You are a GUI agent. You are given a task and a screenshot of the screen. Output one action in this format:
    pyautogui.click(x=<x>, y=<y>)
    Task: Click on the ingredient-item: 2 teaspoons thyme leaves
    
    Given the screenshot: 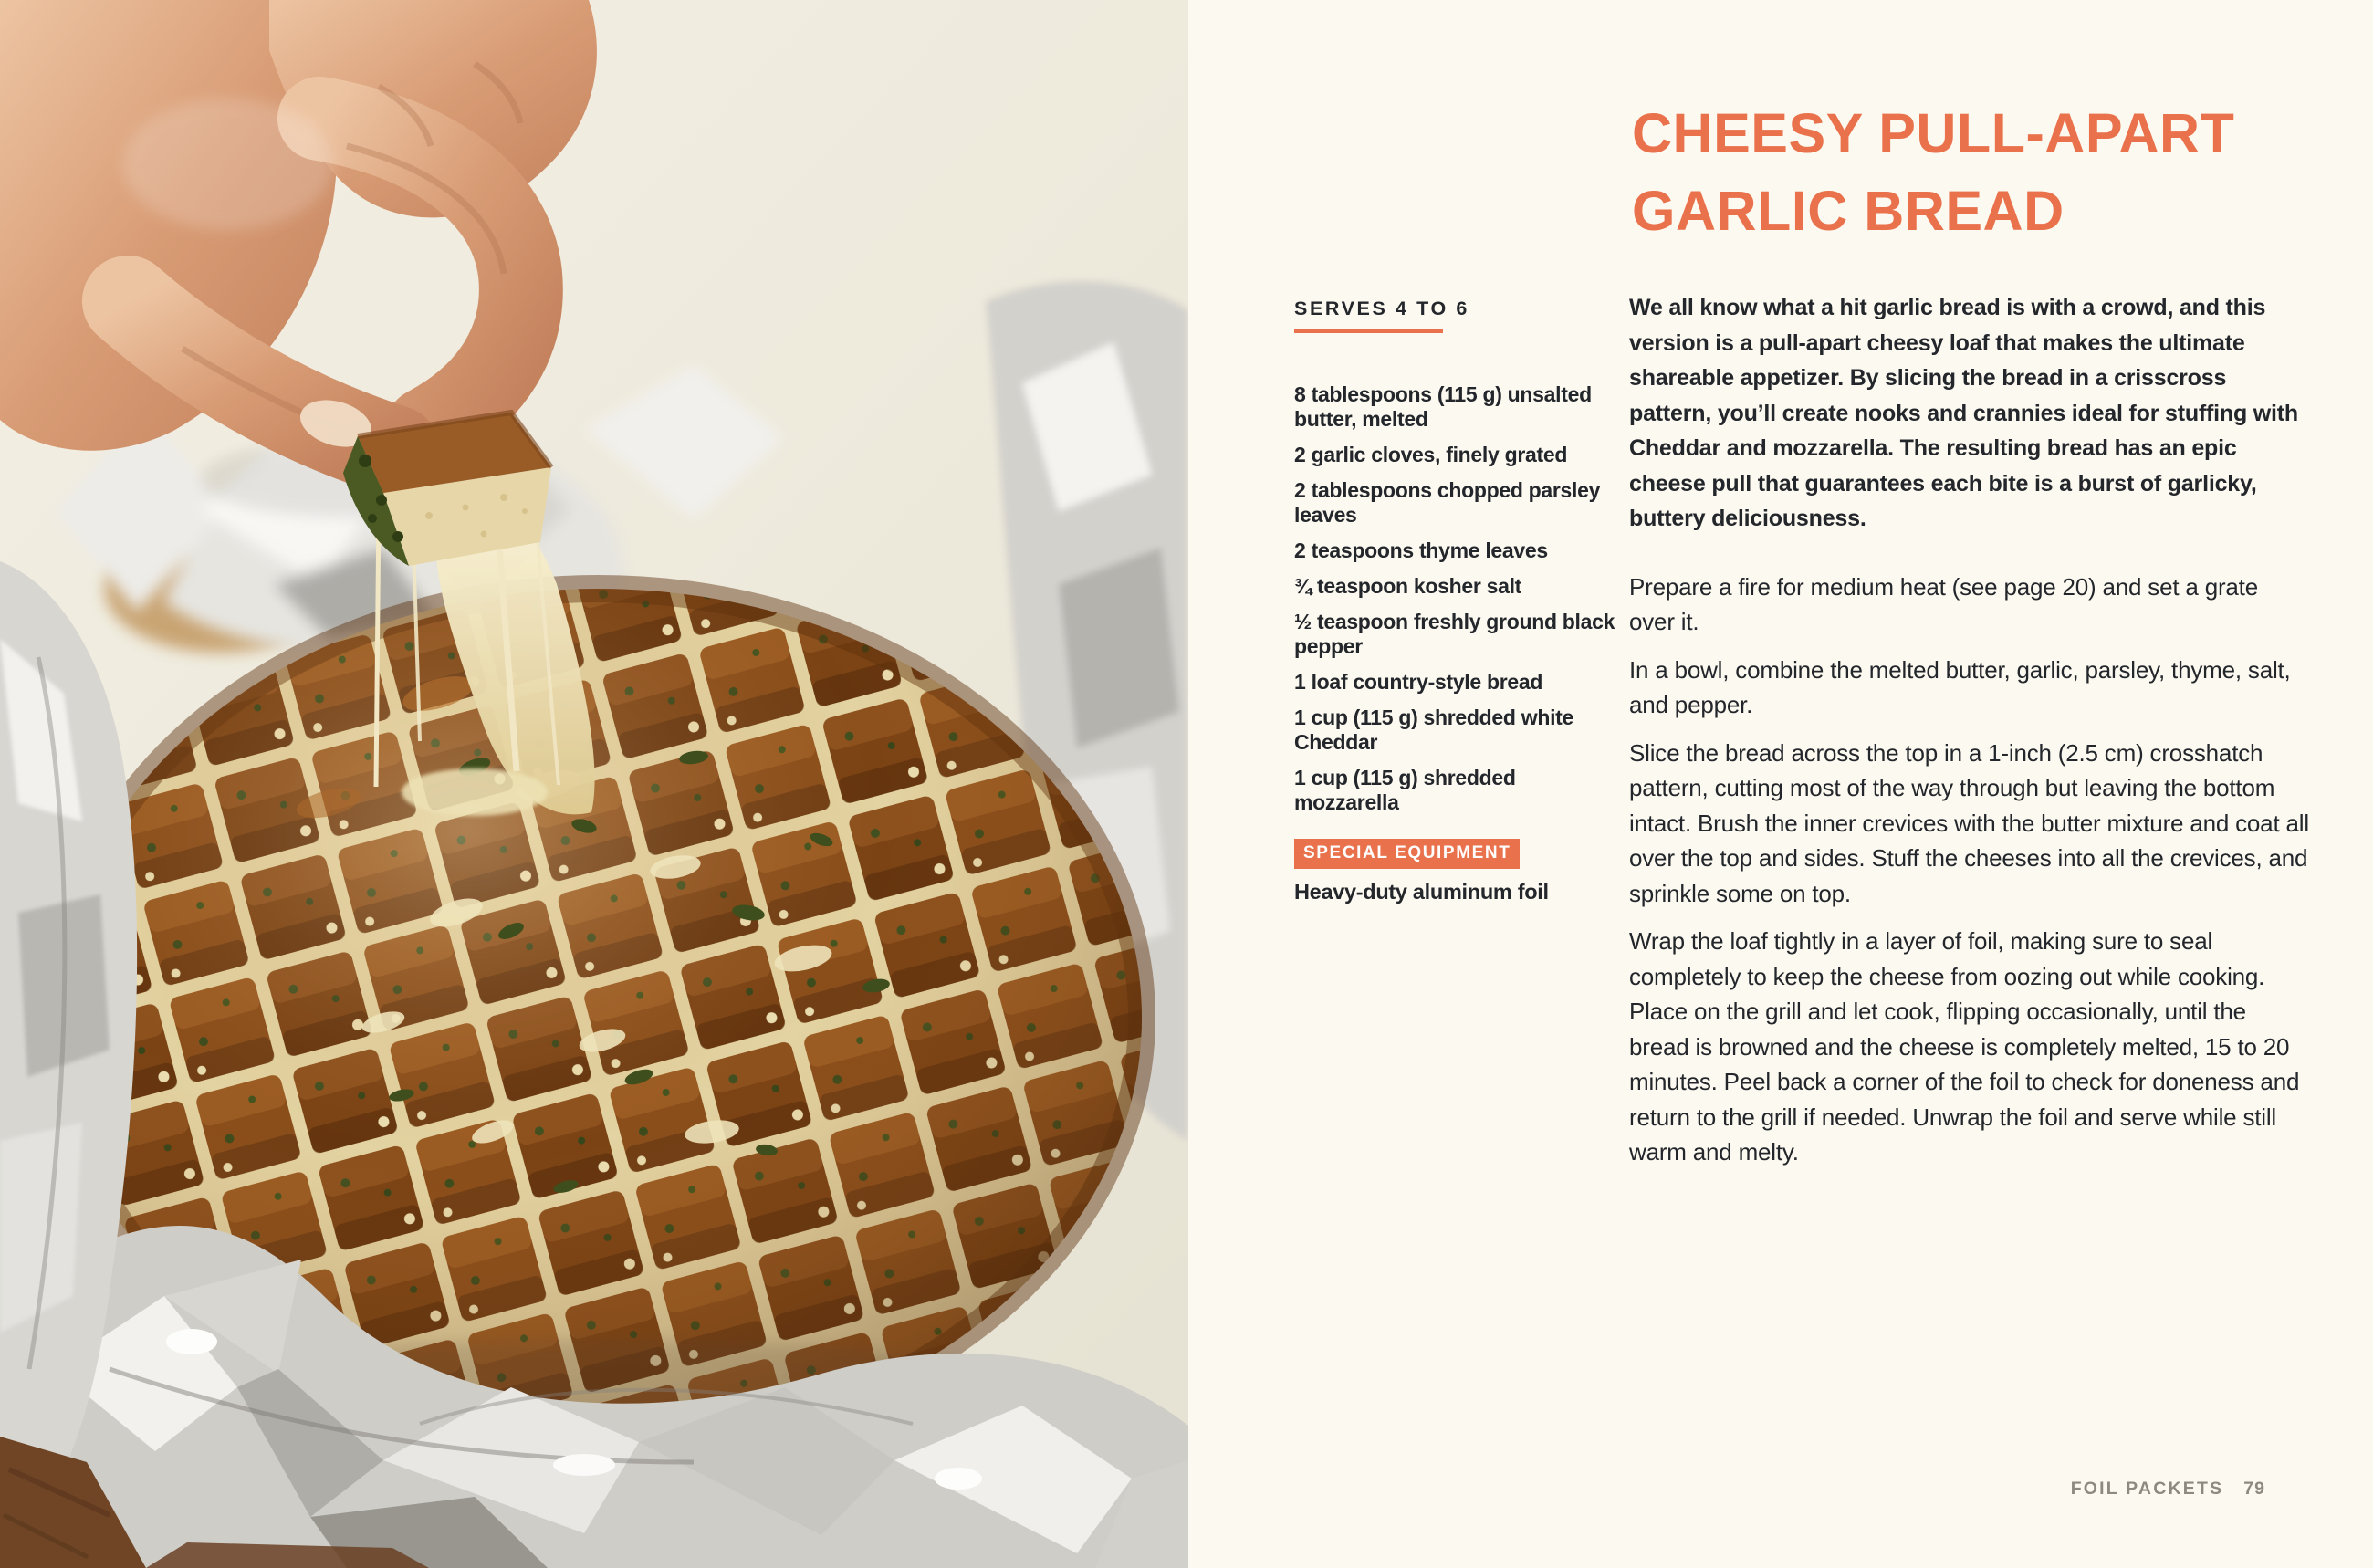 What is the action you would take?
    pyautogui.click(x=1421, y=550)
    